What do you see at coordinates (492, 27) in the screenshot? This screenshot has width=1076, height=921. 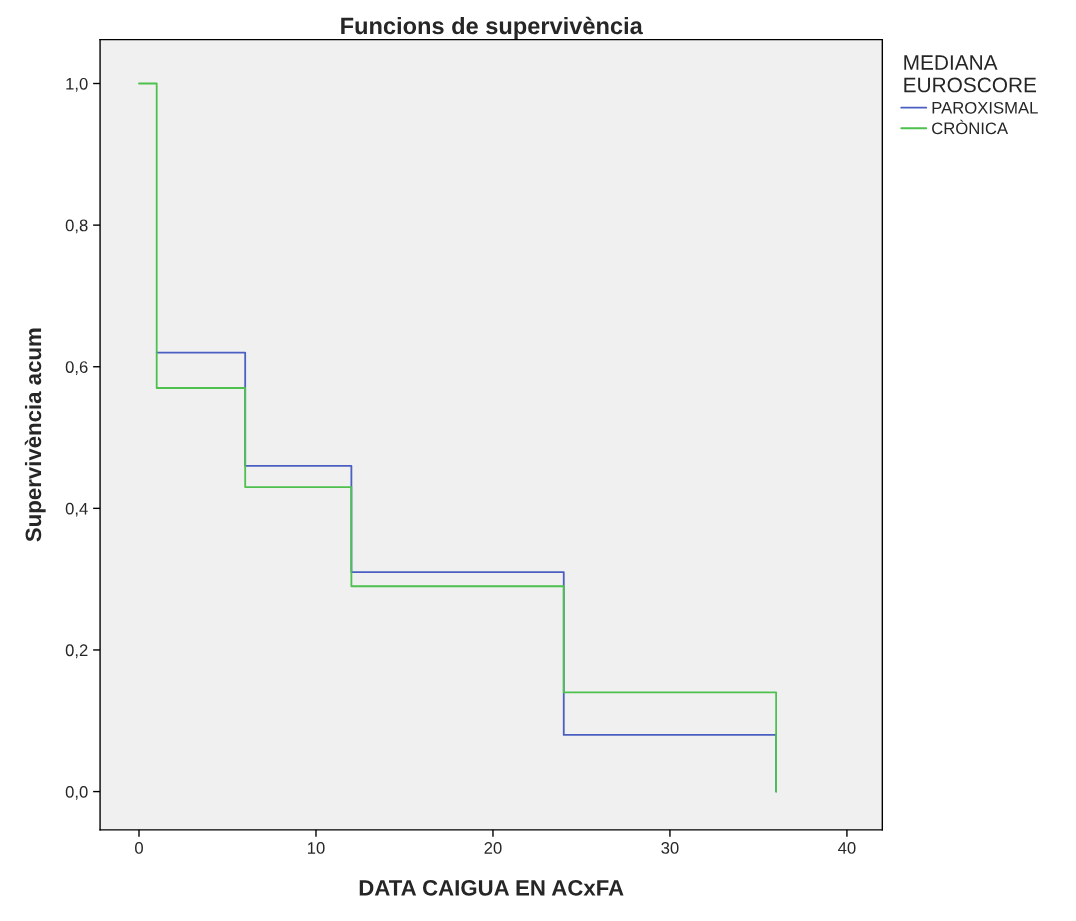 I see `chart-title: Funcions de supervivència` at bounding box center [492, 27].